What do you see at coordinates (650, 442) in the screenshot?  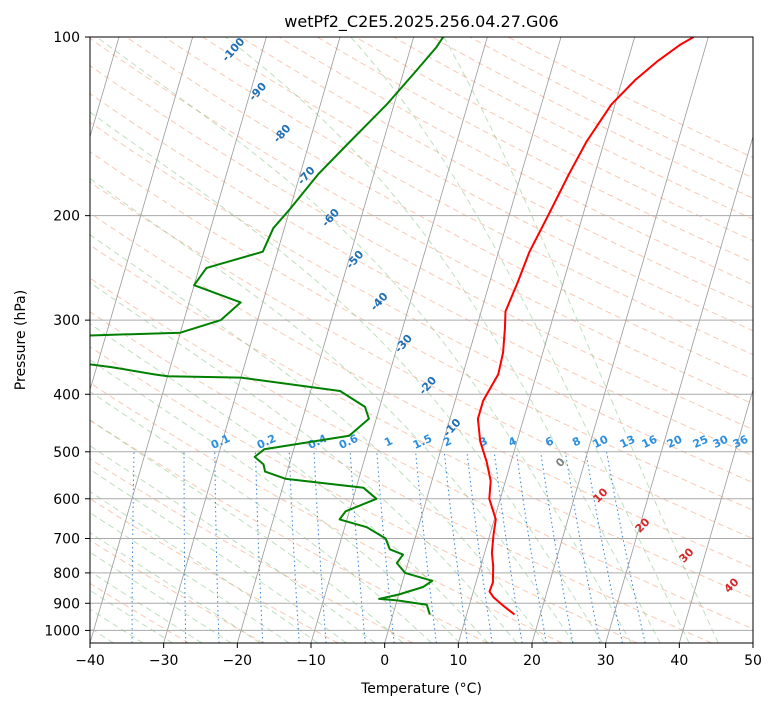 I see `mixing-ratio-label: 16` at bounding box center [650, 442].